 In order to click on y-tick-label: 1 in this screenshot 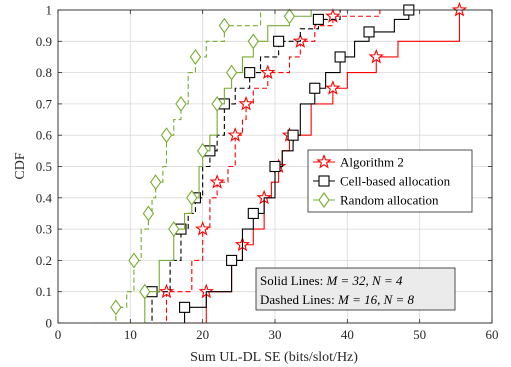, I will do `click(49, 10)`.